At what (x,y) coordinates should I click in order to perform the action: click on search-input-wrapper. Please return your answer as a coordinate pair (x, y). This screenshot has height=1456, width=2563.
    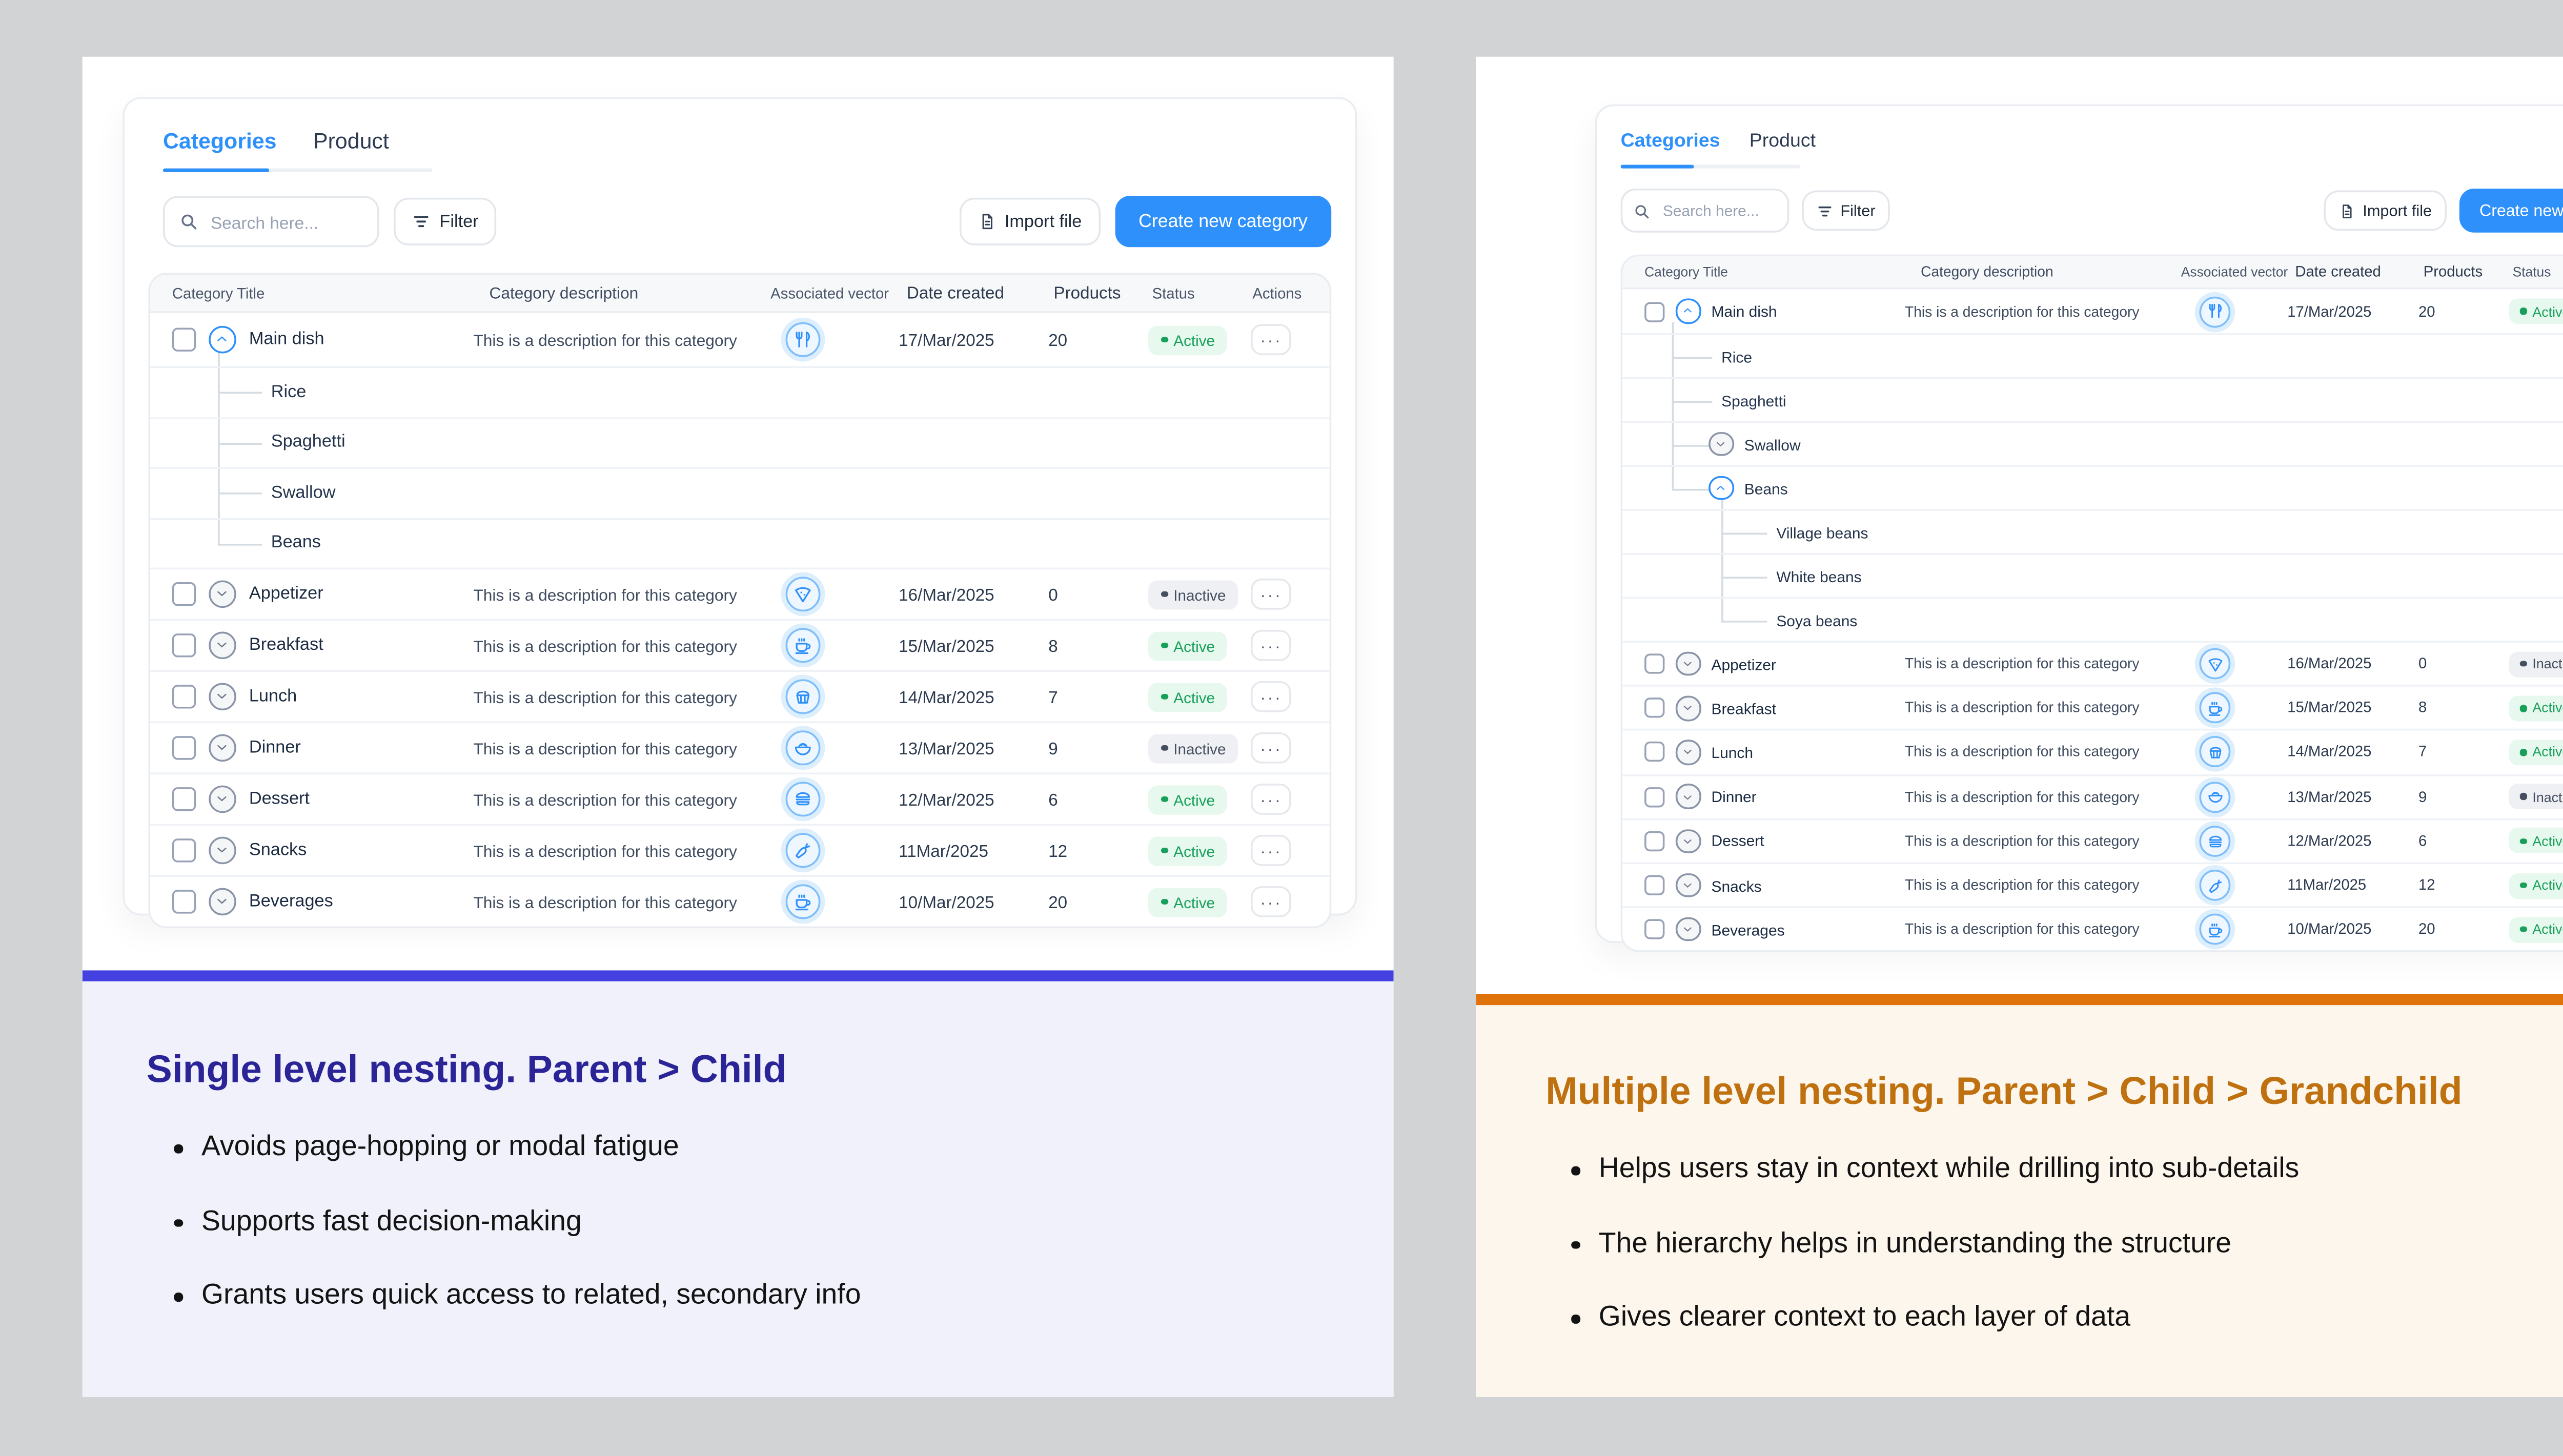
    Looking at the image, I should click on (1704, 210).